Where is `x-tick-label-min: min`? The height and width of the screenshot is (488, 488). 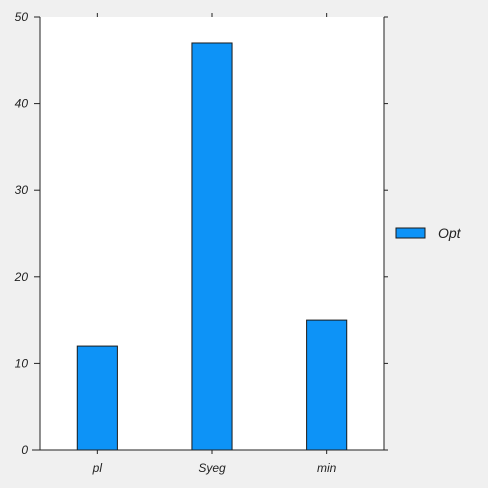
x-tick-label-min: min is located at coordinates (327, 468).